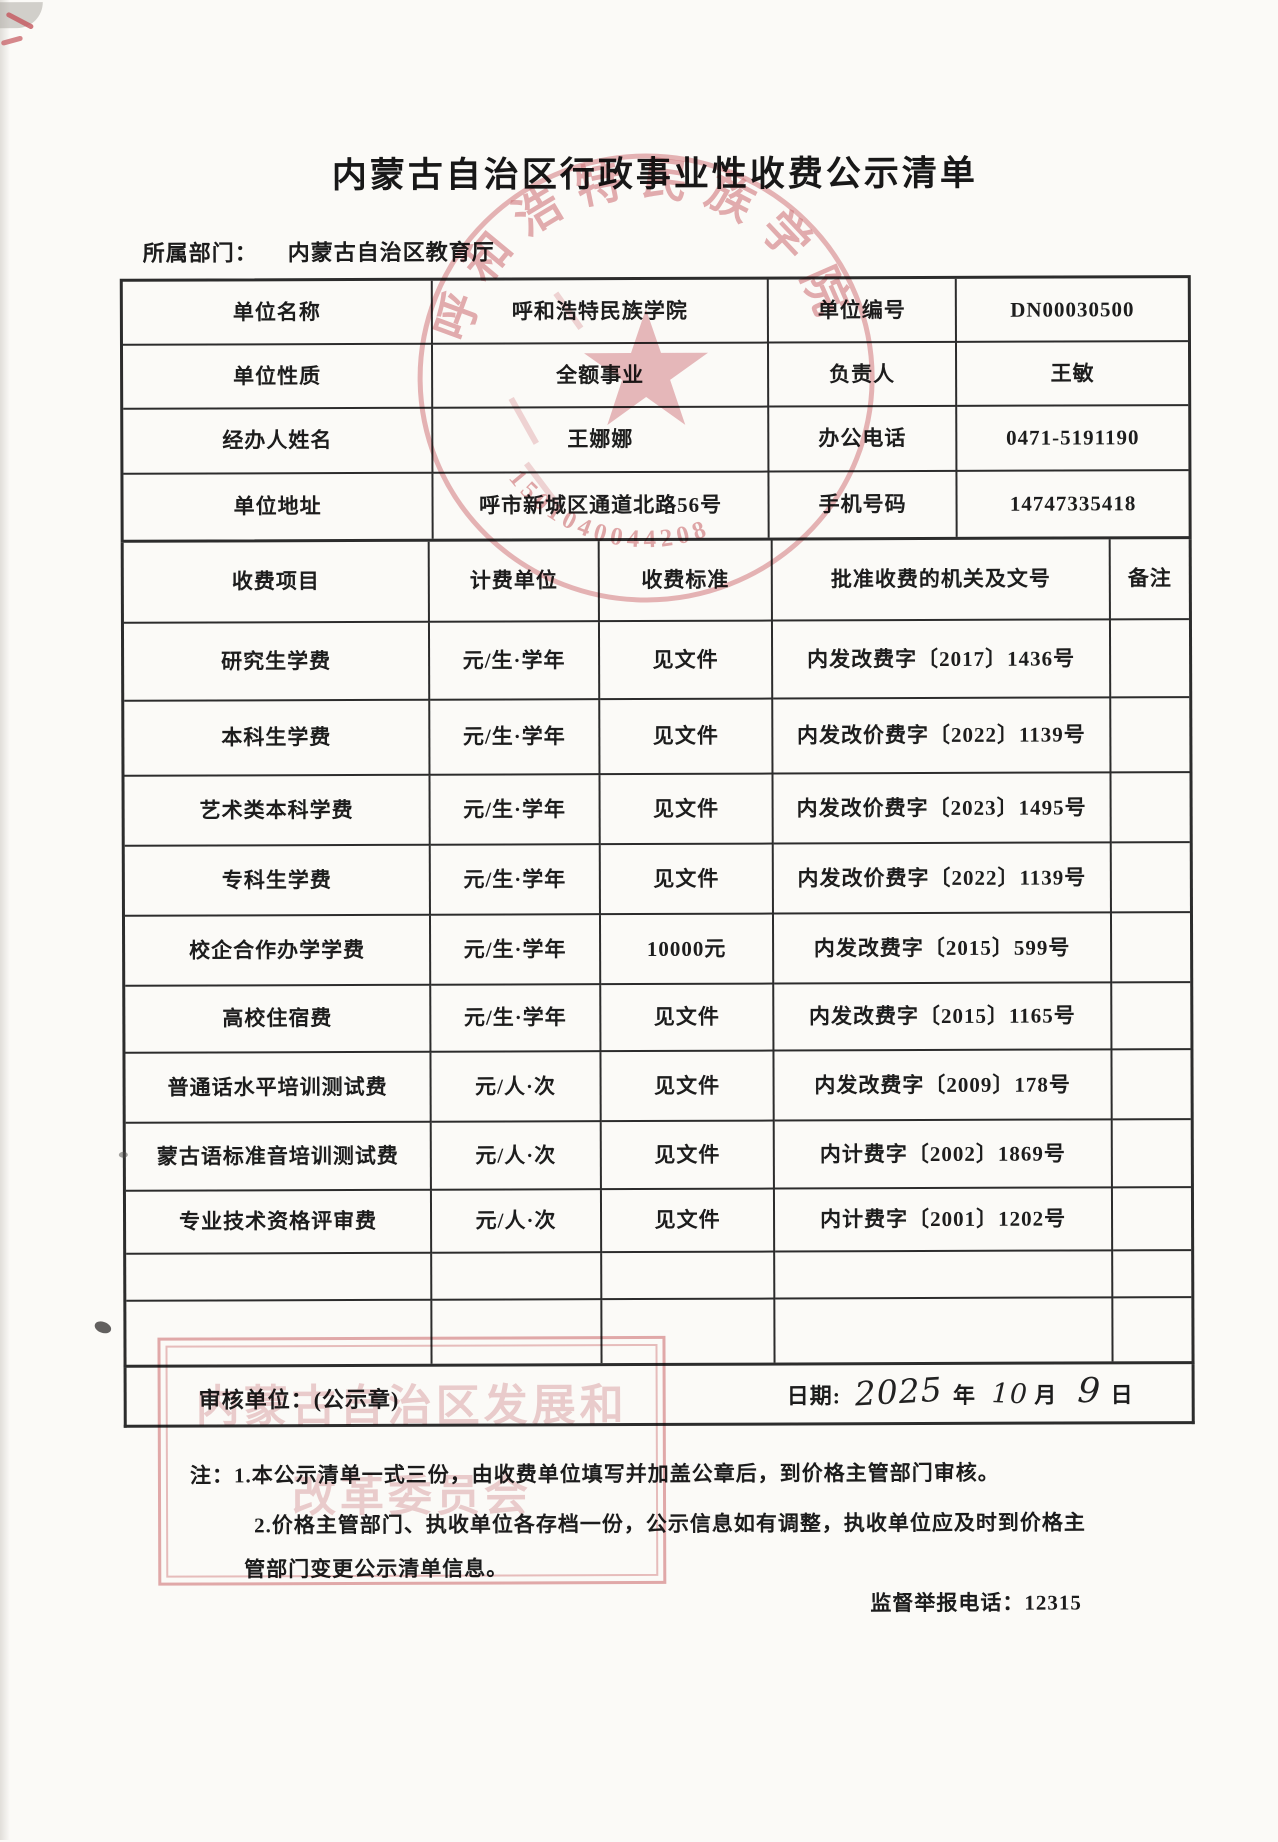 Image resolution: width=1278 pixels, height=1842 pixels. Describe the element at coordinates (964, 1395) in the screenshot. I see `year-suffix: 年` at that location.